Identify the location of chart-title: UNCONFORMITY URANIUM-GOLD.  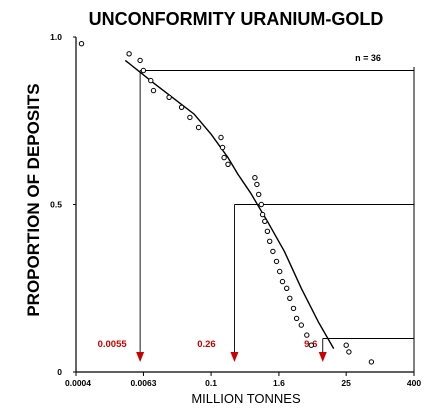
(236, 19).